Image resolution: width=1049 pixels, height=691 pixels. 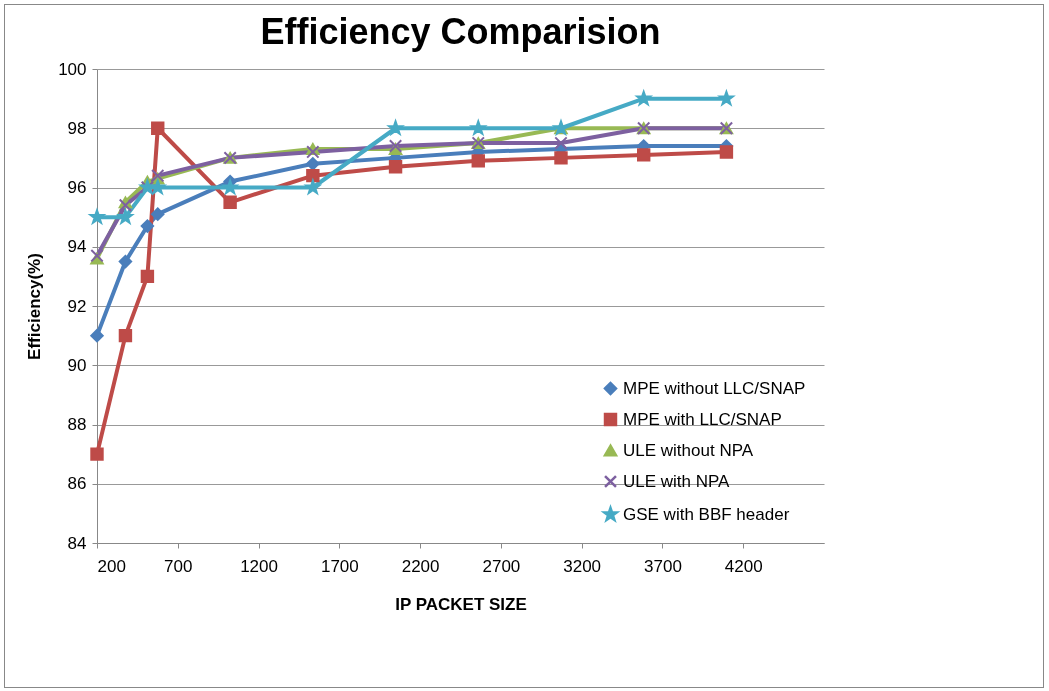 I want to click on x-tick-label: 3700, so click(x=663, y=566).